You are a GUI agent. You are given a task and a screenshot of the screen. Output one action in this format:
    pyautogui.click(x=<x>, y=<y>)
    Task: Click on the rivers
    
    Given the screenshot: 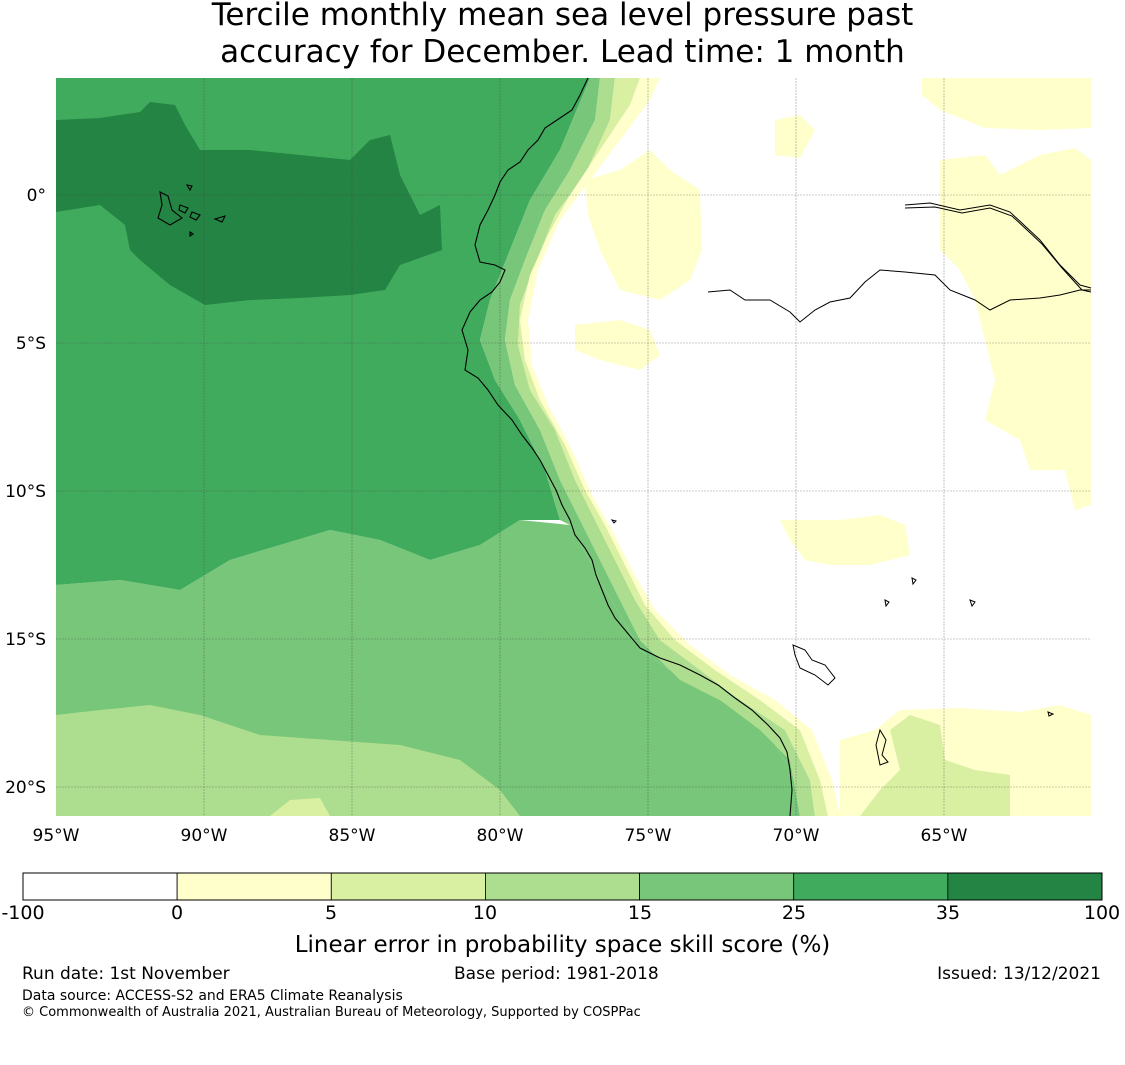 What is the action you would take?
    pyautogui.click(x=899, y=262)
    